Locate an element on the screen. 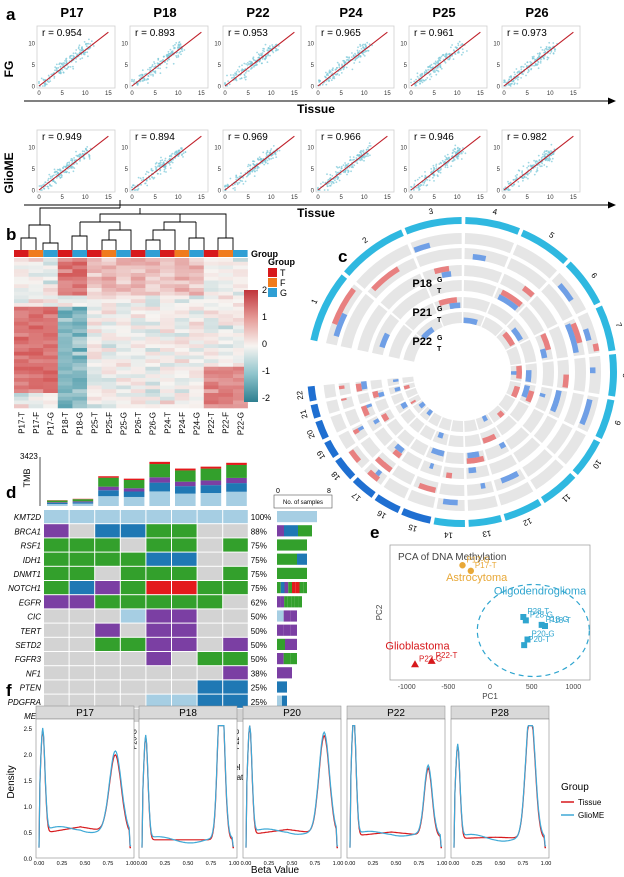 This screenshot has height=877, width=624. x-tick-label: 0 is located at coordinates (225, 198).